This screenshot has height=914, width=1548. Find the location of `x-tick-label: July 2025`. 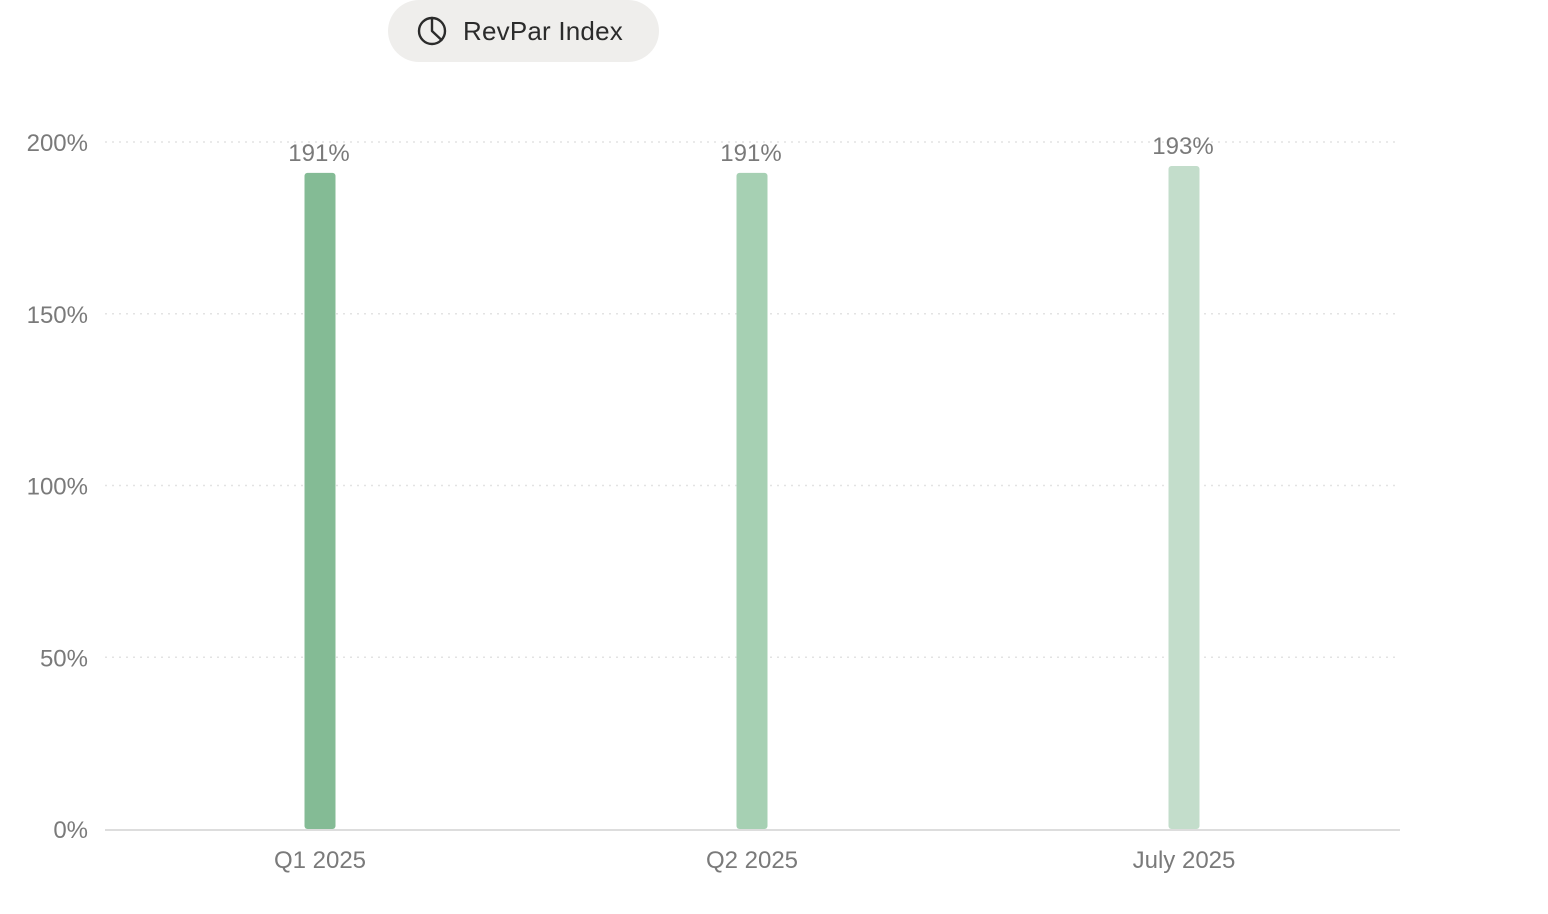

x-tick-label: July 2025 is located at coordinates (1184, 860).